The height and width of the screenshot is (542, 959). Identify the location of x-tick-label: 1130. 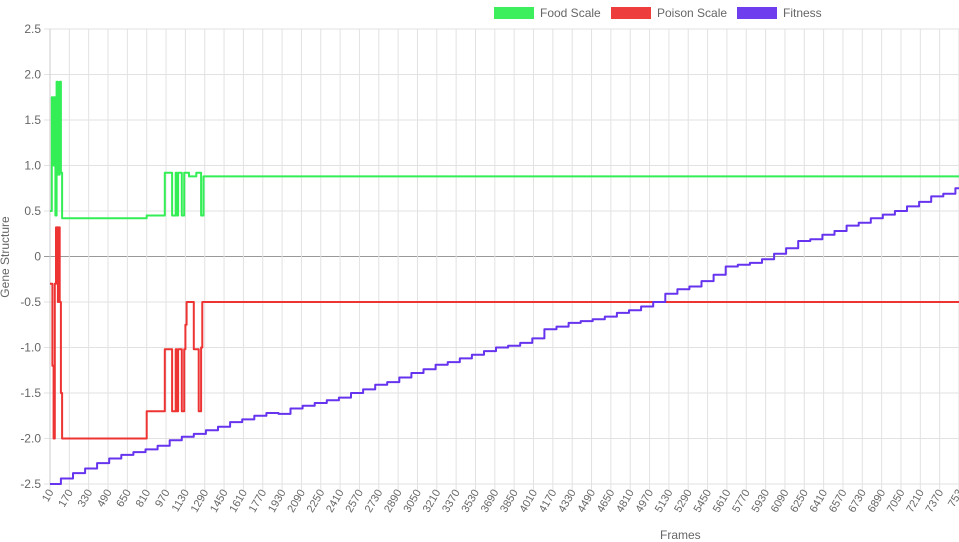
(181, 501).